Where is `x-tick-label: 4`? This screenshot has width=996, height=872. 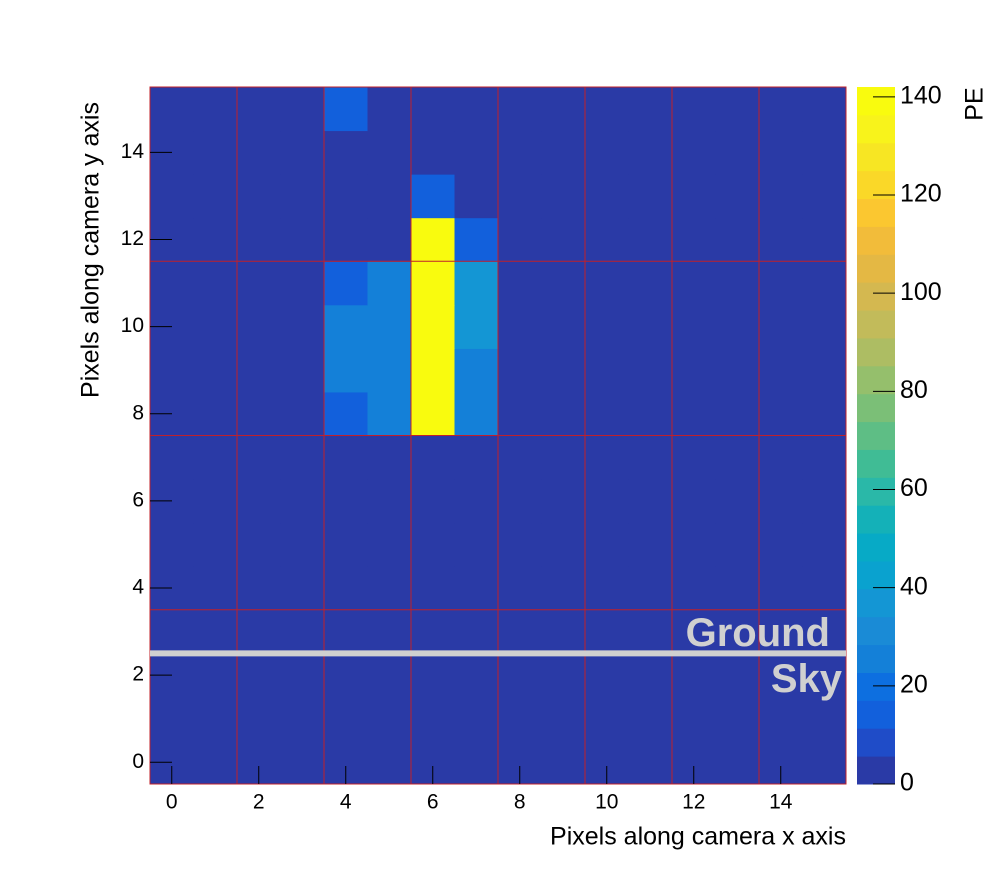 x-tick-label: 4 is located at coordinates (346, 802).